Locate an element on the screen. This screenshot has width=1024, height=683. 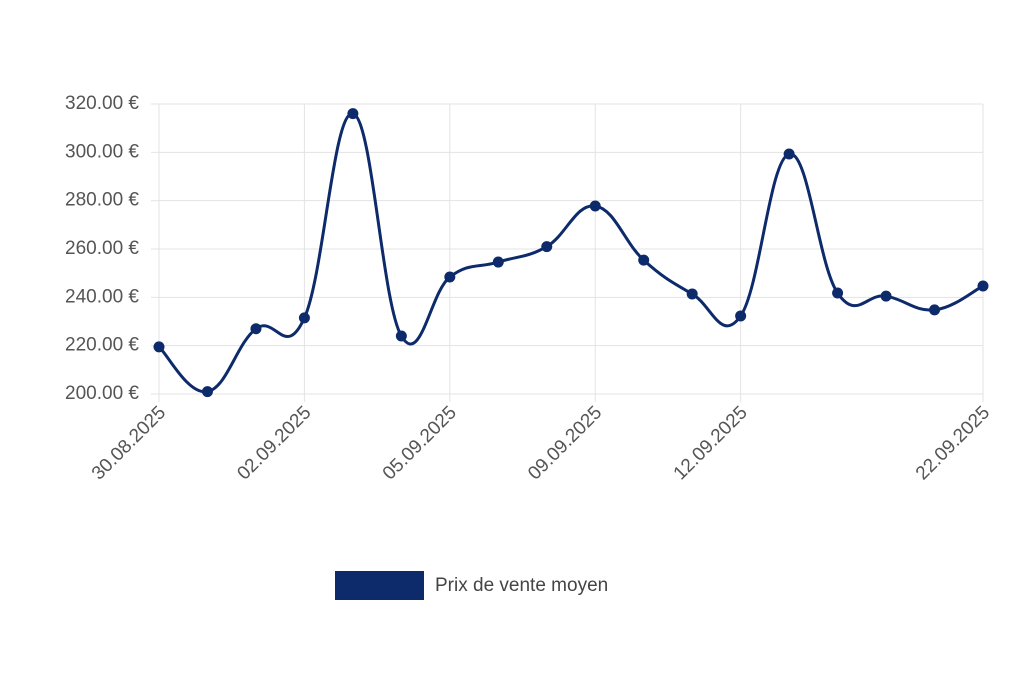
x-tick-label: 12.09.2025 is located at coordinates (711, 443).